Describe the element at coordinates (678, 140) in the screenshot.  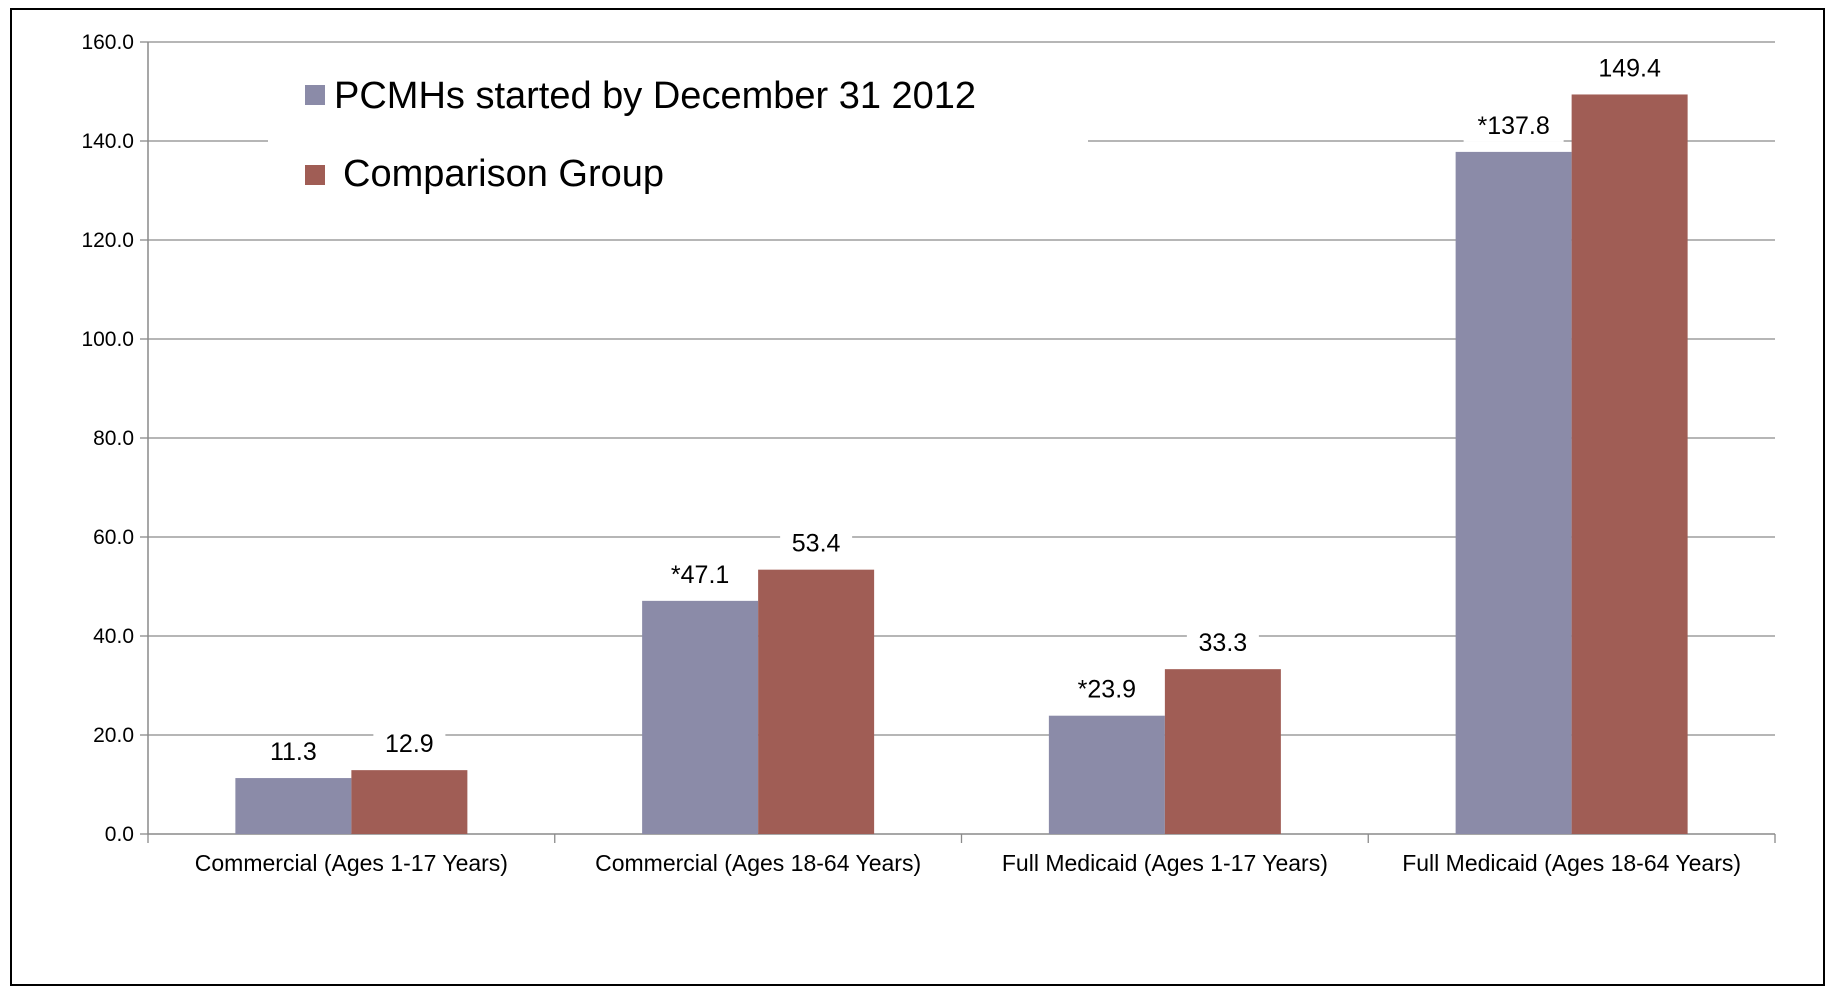
I see `legend-background` at that location.